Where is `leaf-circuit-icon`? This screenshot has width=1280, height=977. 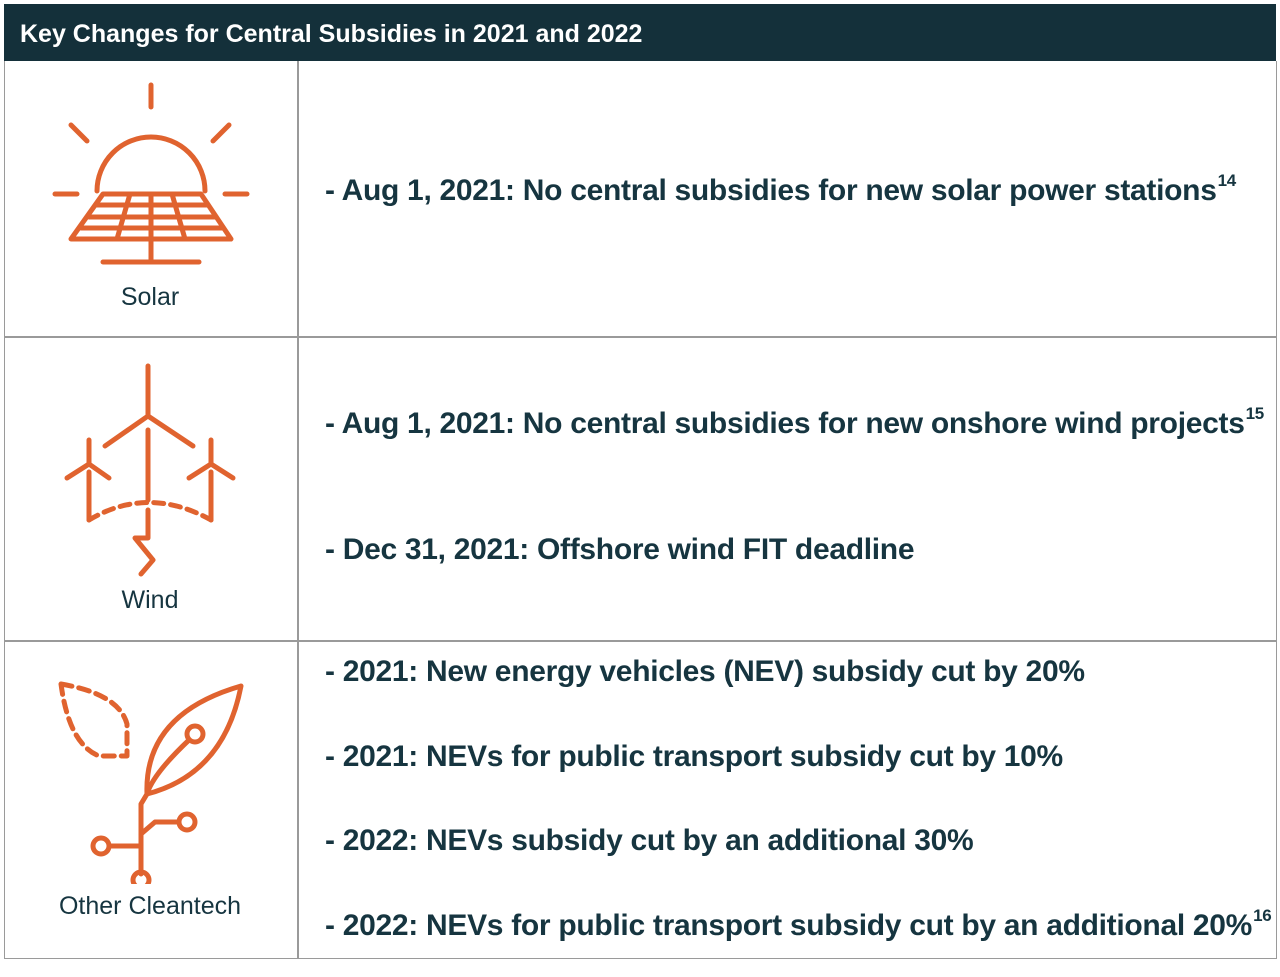
leaf-circuit-icon is located at coordinates (151, 782).